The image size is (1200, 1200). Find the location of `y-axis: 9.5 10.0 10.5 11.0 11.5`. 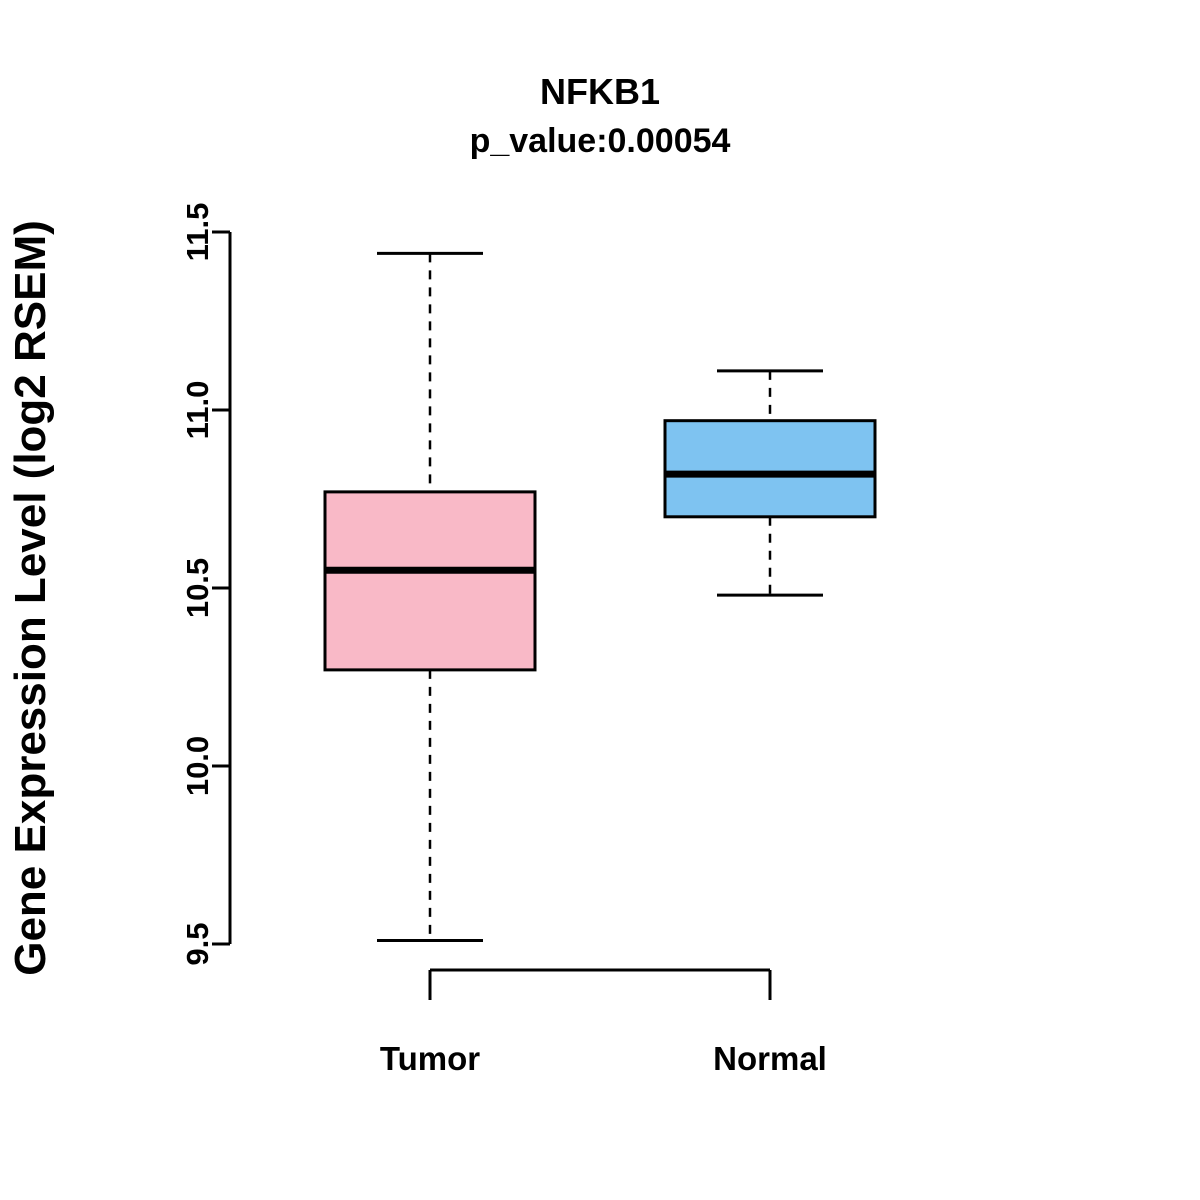

y-axis: 9.5 10.0 10.5 11.0 11.5 is located at coordinates (206, 584).